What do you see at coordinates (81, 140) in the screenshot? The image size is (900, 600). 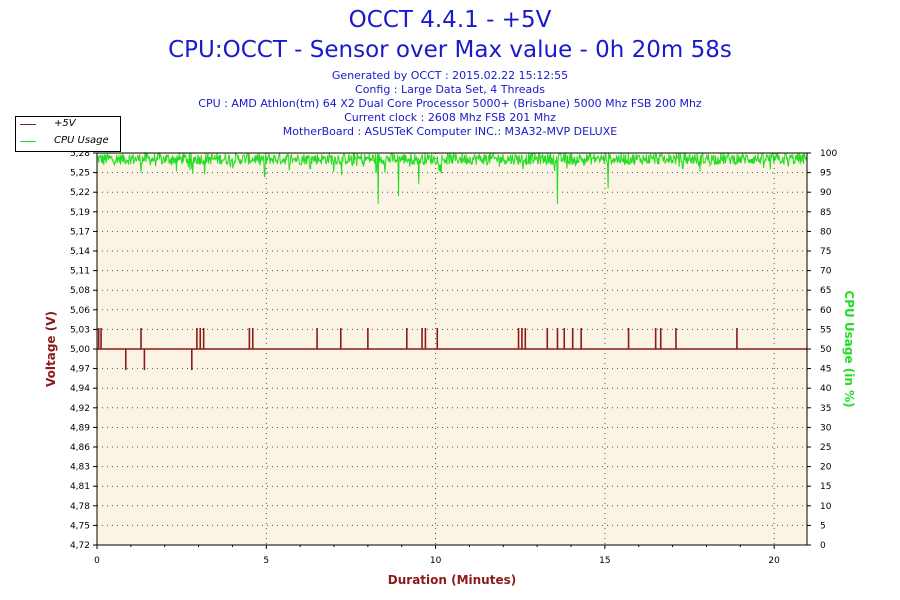 I see `legend-label-cpu-usage: CPU Usage` at bounding box center [81, 140].